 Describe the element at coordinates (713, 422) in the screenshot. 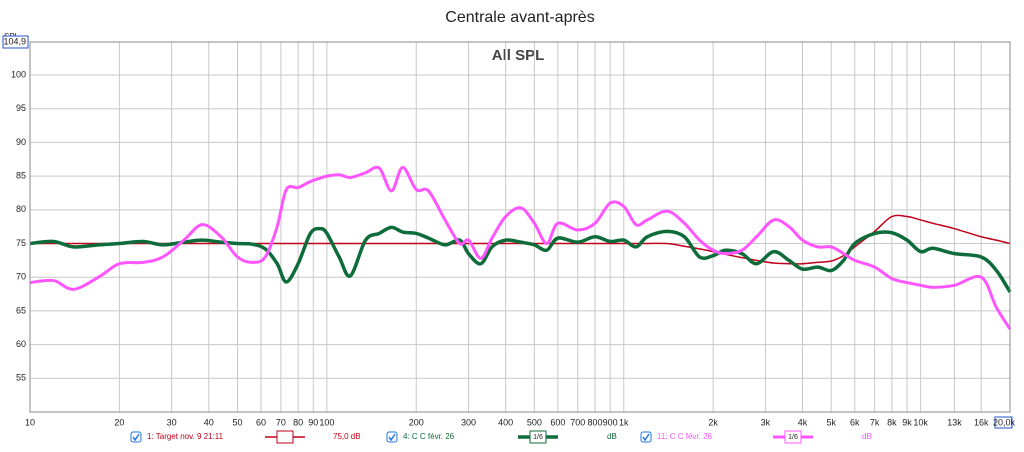

I see `x-tick-label: 2k` at that location.